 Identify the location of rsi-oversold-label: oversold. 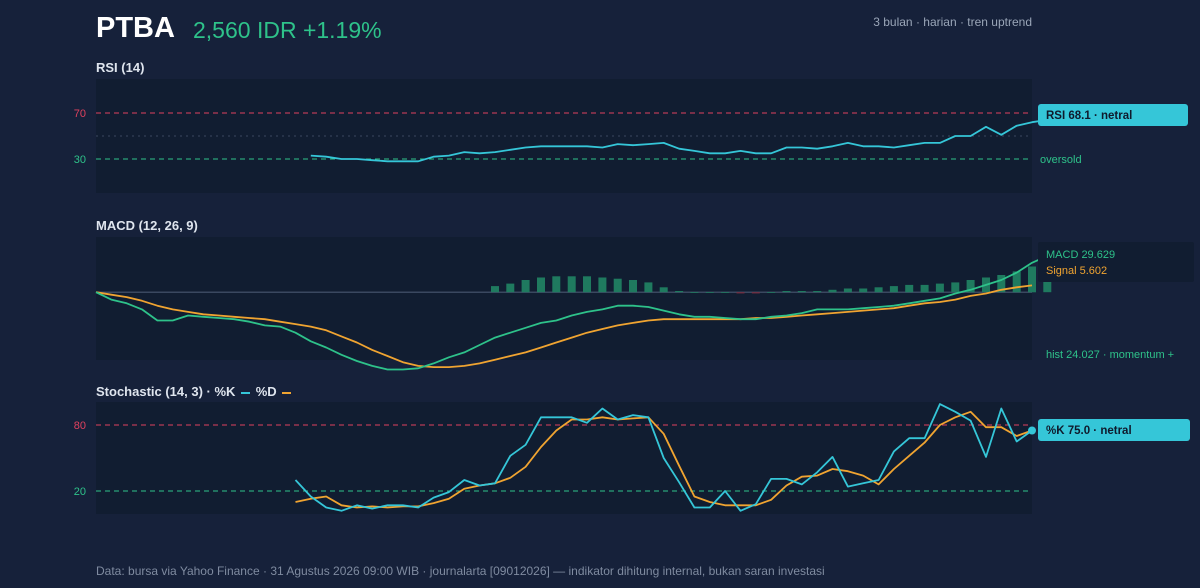
(1061, 160).